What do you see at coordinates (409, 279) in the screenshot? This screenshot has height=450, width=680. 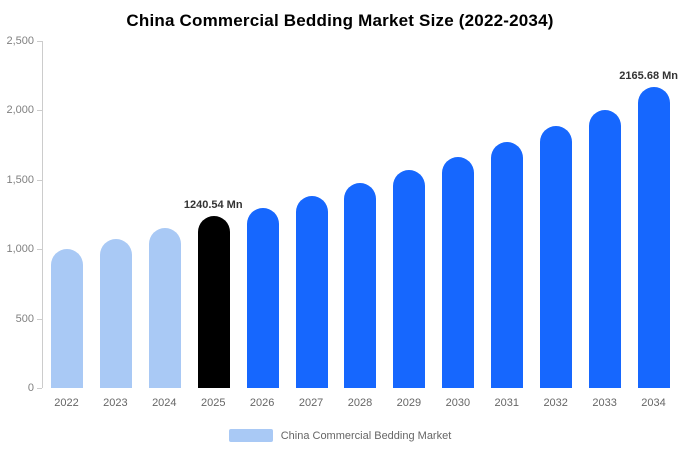 I see `bar-2029` at bounding box center [409, 279].